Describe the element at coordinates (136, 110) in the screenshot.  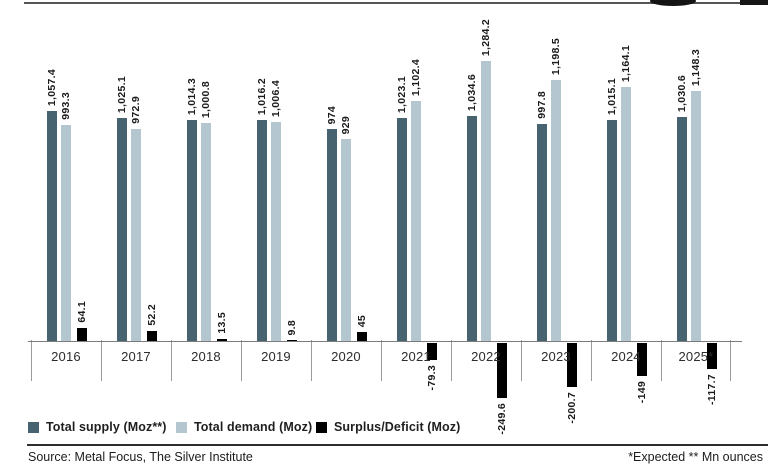
I see `demand-value-label: 972.9` at that location.